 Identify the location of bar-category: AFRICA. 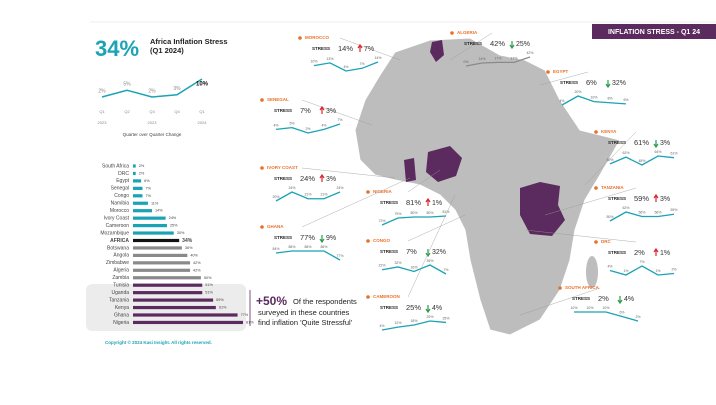
(119, 241).